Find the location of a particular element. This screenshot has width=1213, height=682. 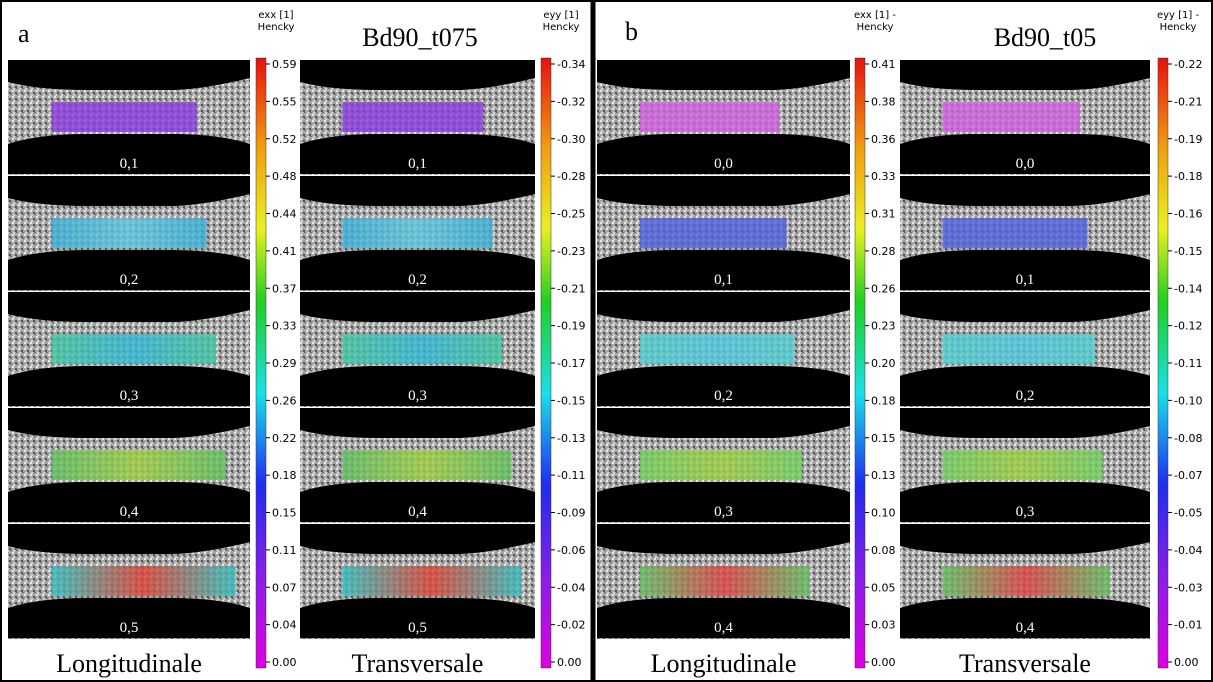

colorbar-tick-label: 0.59 is located at coordinates (284, 64).